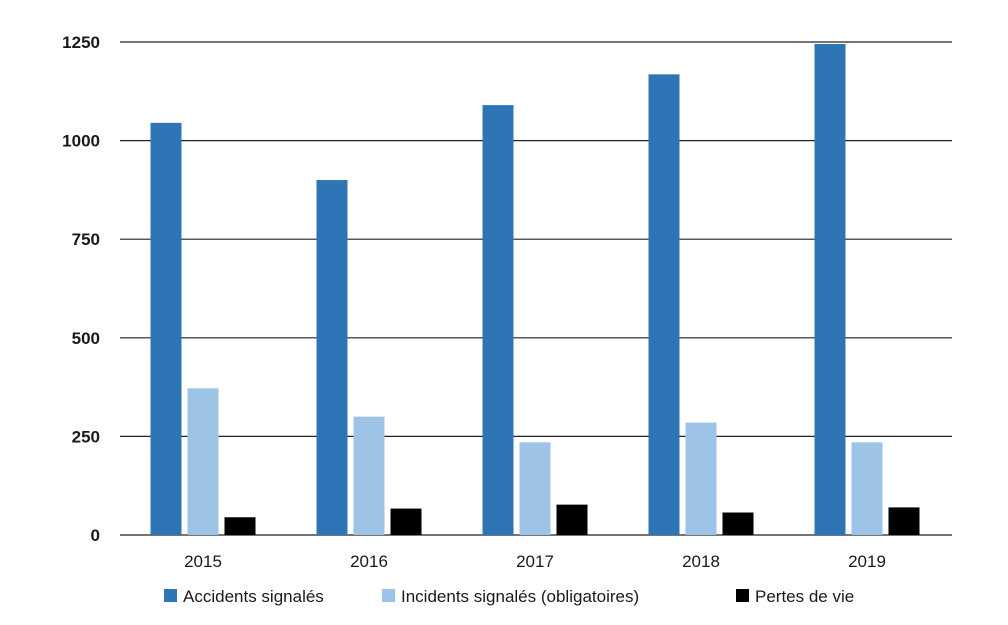 The image size is (1008, 625). Describe the element at coordinates (867, 561) in the screenshot. I see `x-tick-label: 2019` at that location.